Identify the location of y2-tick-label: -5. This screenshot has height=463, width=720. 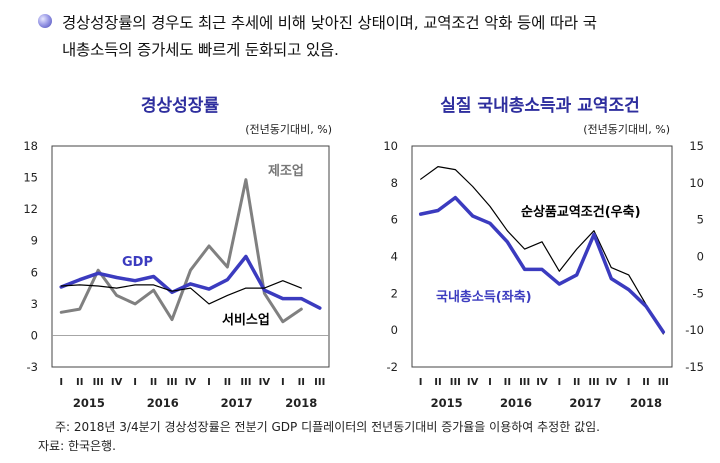
(698, 293).